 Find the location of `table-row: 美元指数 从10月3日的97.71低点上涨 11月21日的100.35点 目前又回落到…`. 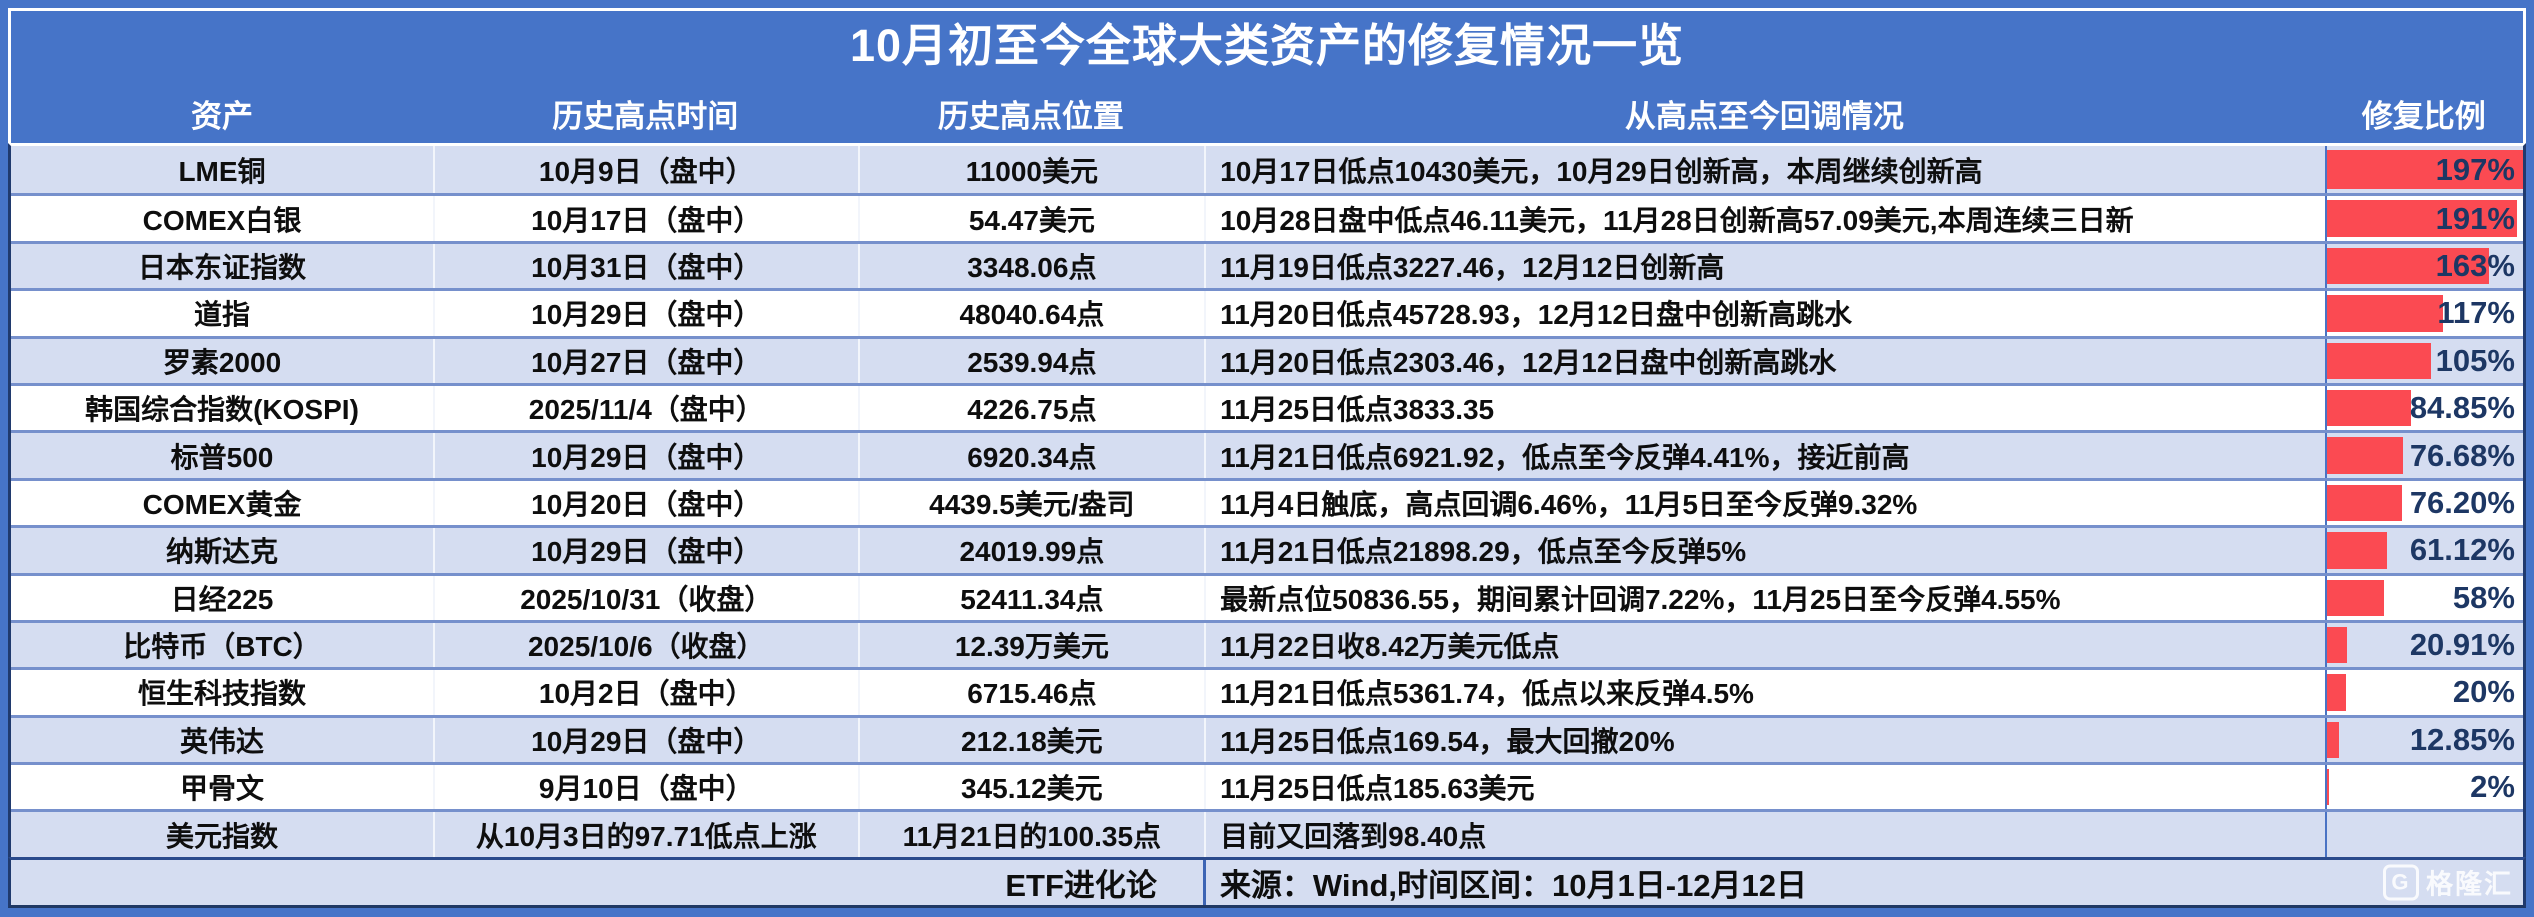

table-row: 美元指数 从10月3日的97.71低点上涨 11月21日的100.35点 目前又回落到… is located at coordinates (1267, 833).